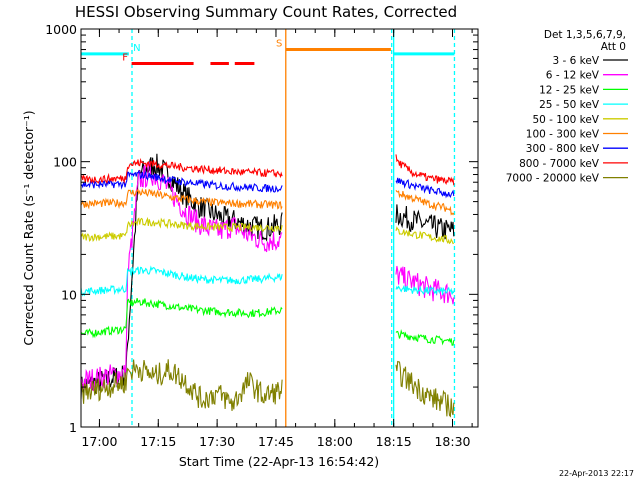 The image size is (640, 480). I want to click on legend-label-6: 300 - 800 keV, so click(563, 149).